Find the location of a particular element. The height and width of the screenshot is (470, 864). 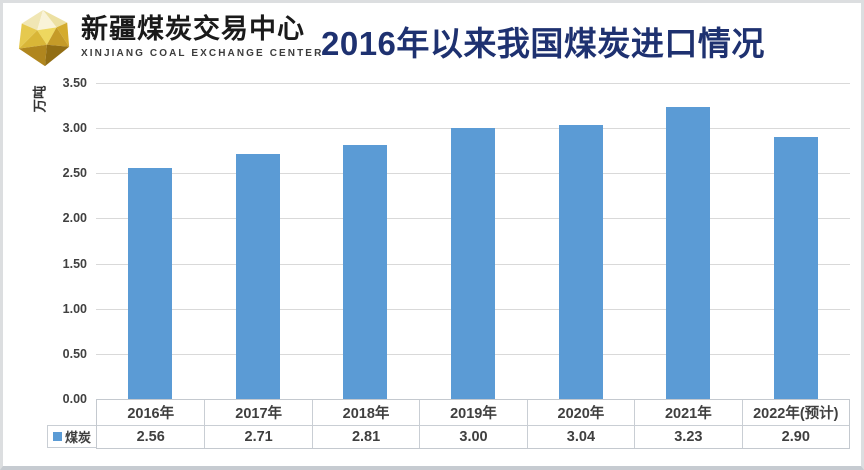

category-cell: 2016年 is located at coordinates (151, 414).